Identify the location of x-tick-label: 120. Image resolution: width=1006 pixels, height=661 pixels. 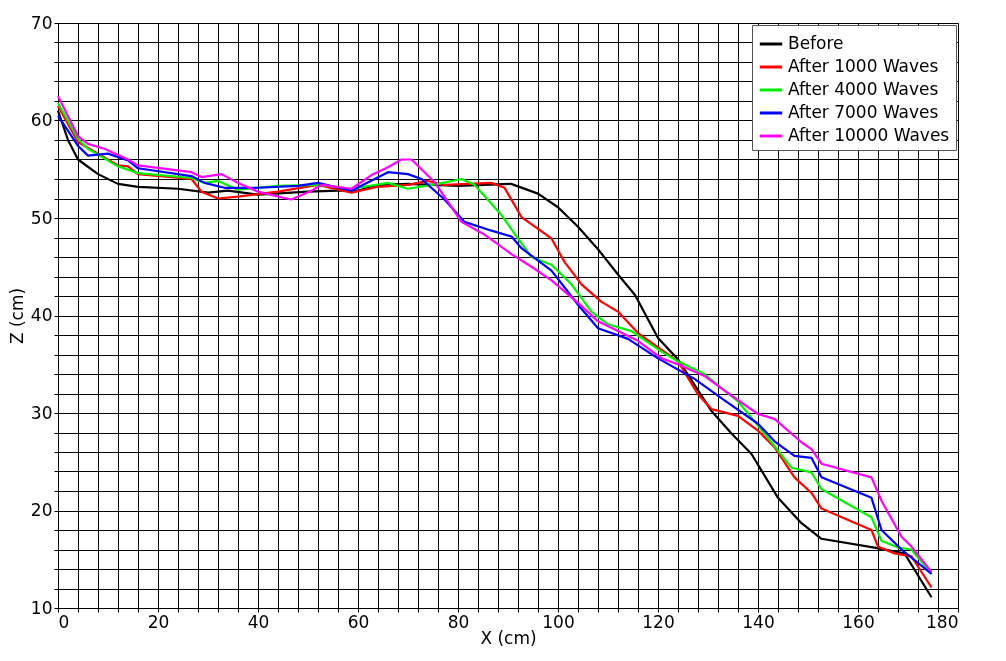
(658, 621).